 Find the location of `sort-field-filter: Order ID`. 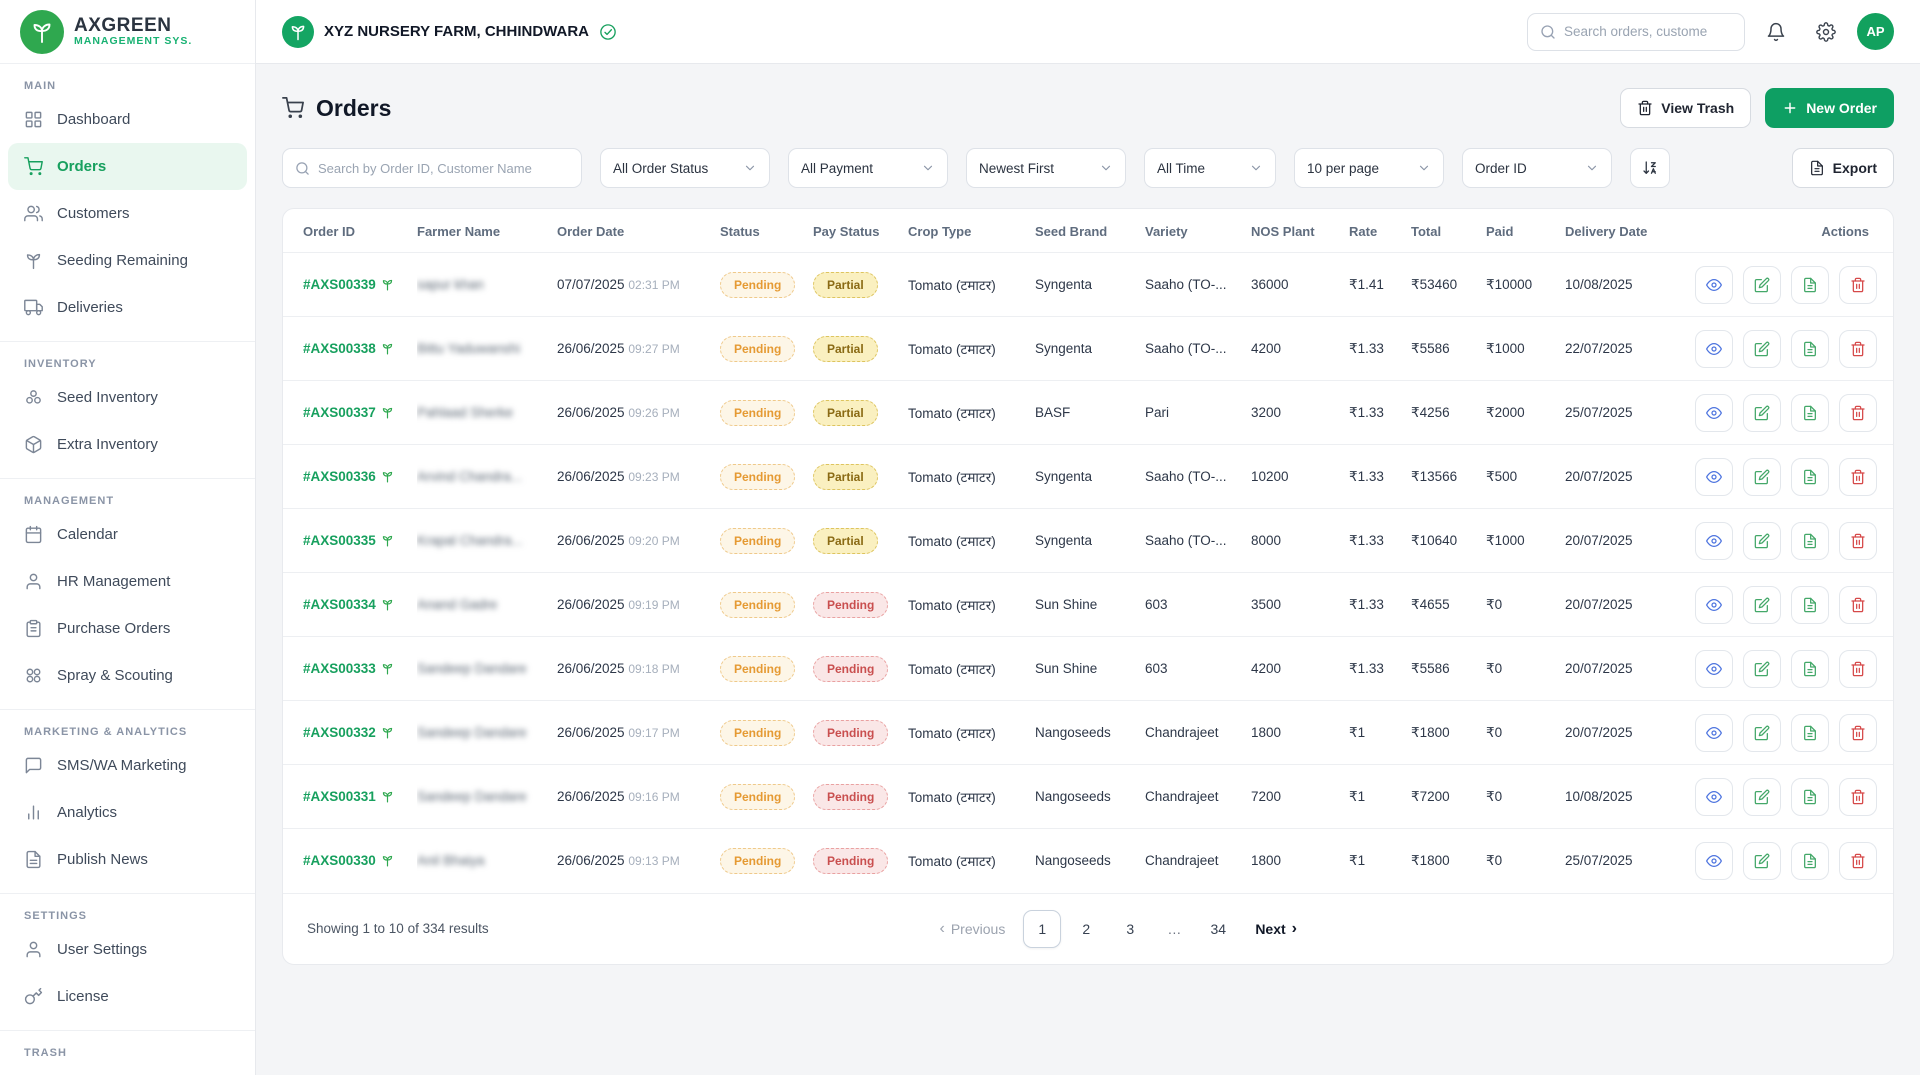

sort-field-filter: Order ID is located at coordinates (1537, 168).